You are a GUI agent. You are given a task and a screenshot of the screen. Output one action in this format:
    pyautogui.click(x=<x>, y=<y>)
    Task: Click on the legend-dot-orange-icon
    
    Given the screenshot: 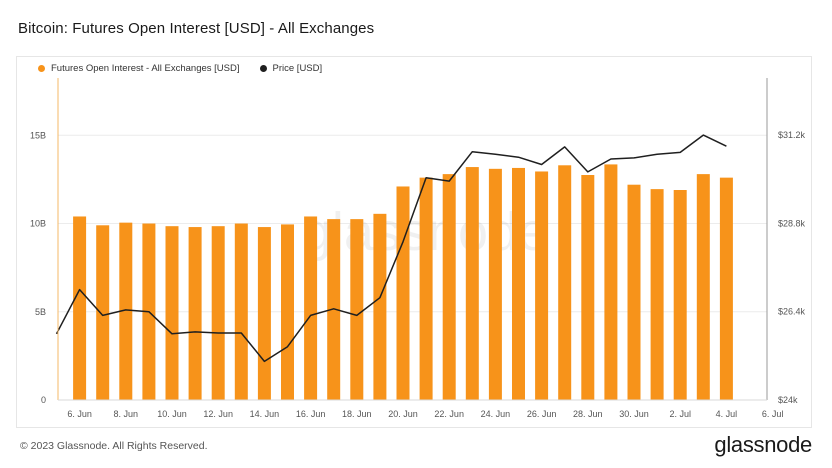 What is the action you would take?
    pyautogui.click(x=41, y=68)
    